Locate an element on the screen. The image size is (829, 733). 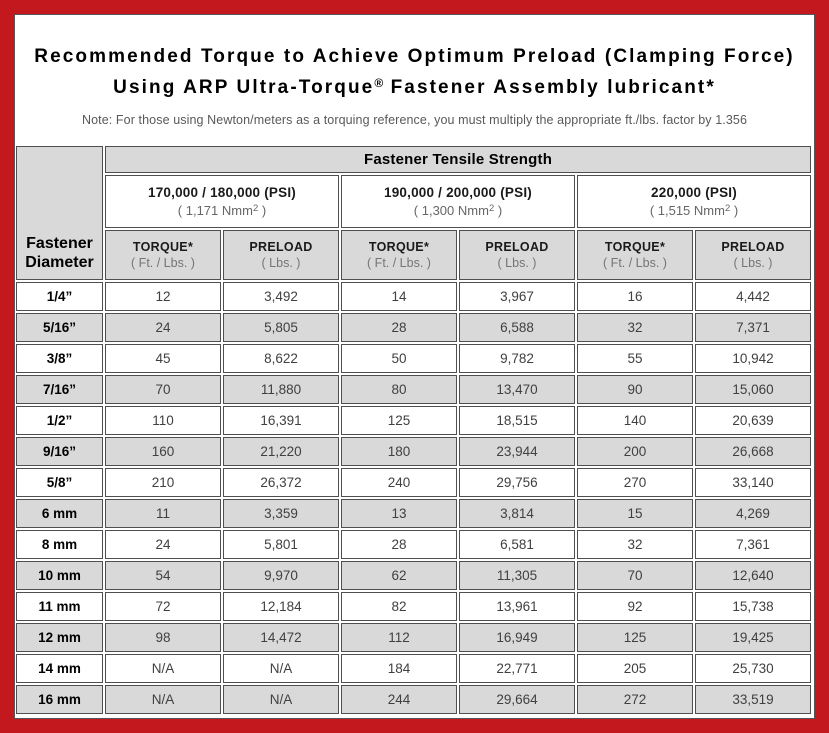
fastener-diameter-cell: 12 mm is located at coordinates (59, 637).